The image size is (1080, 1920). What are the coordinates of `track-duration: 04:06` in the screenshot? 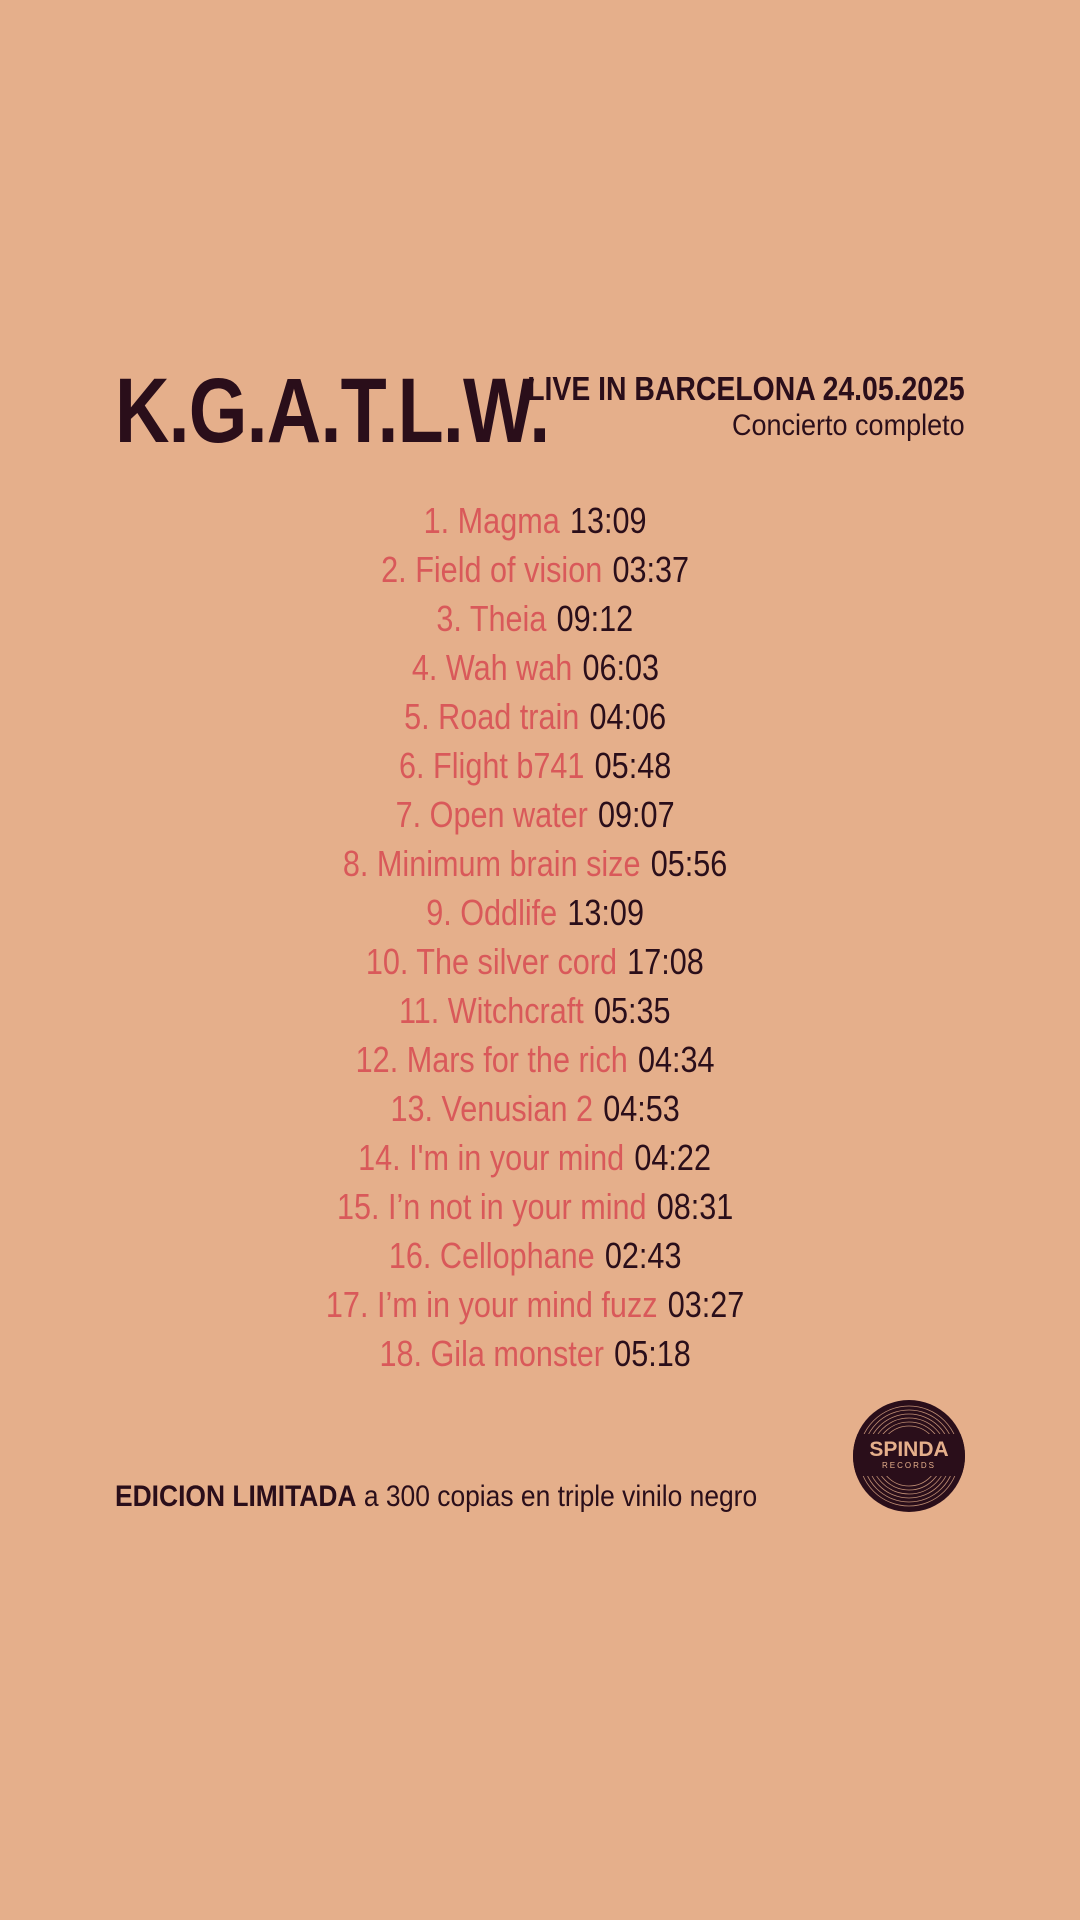 It's located at (627, 716).